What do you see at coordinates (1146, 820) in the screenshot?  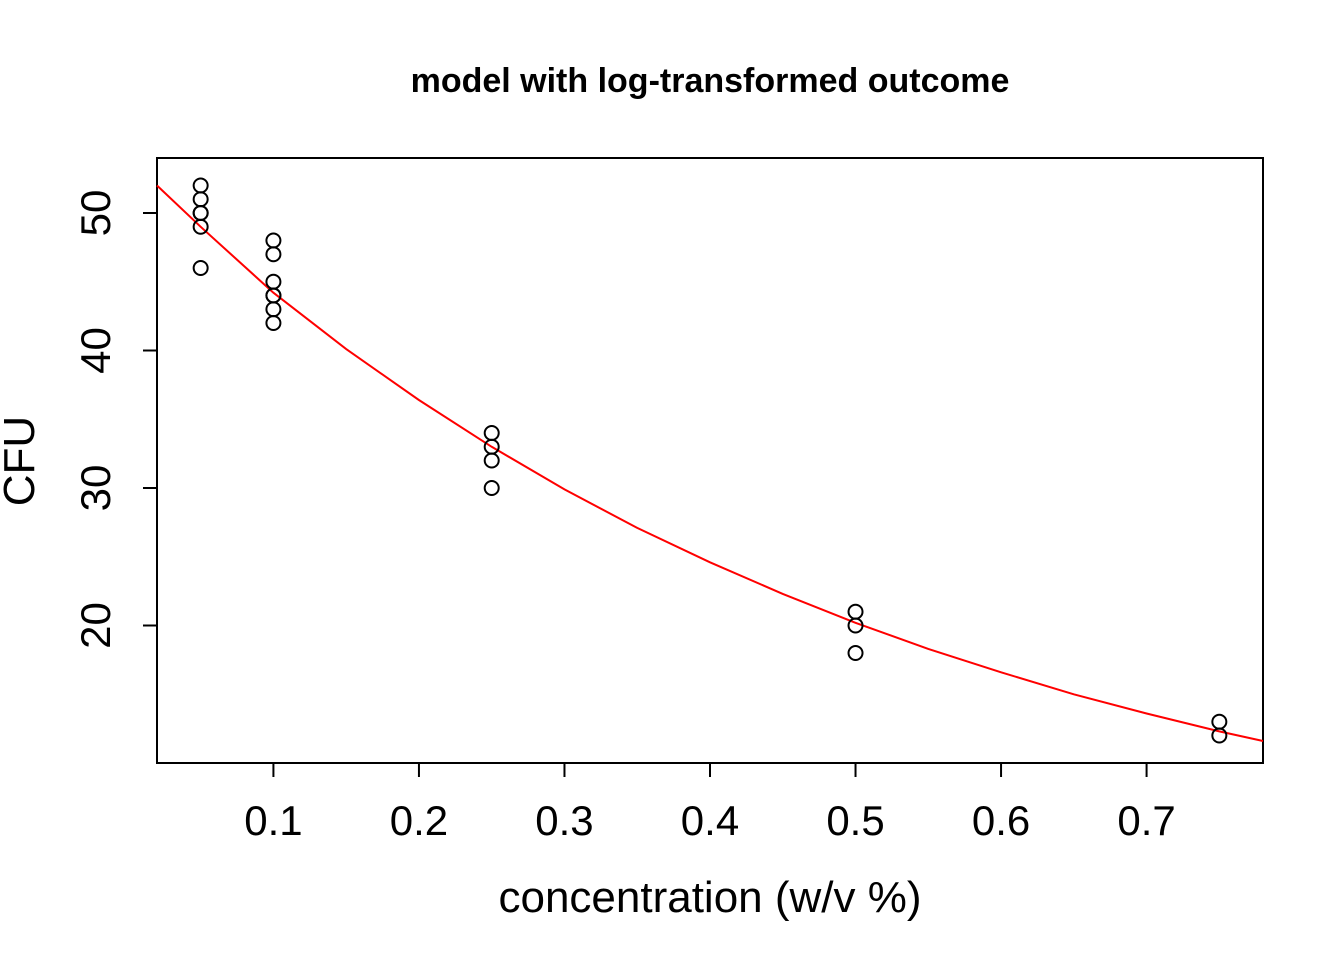 I see `x-tick-label: 0.7` at bounding box center [1146, 820].